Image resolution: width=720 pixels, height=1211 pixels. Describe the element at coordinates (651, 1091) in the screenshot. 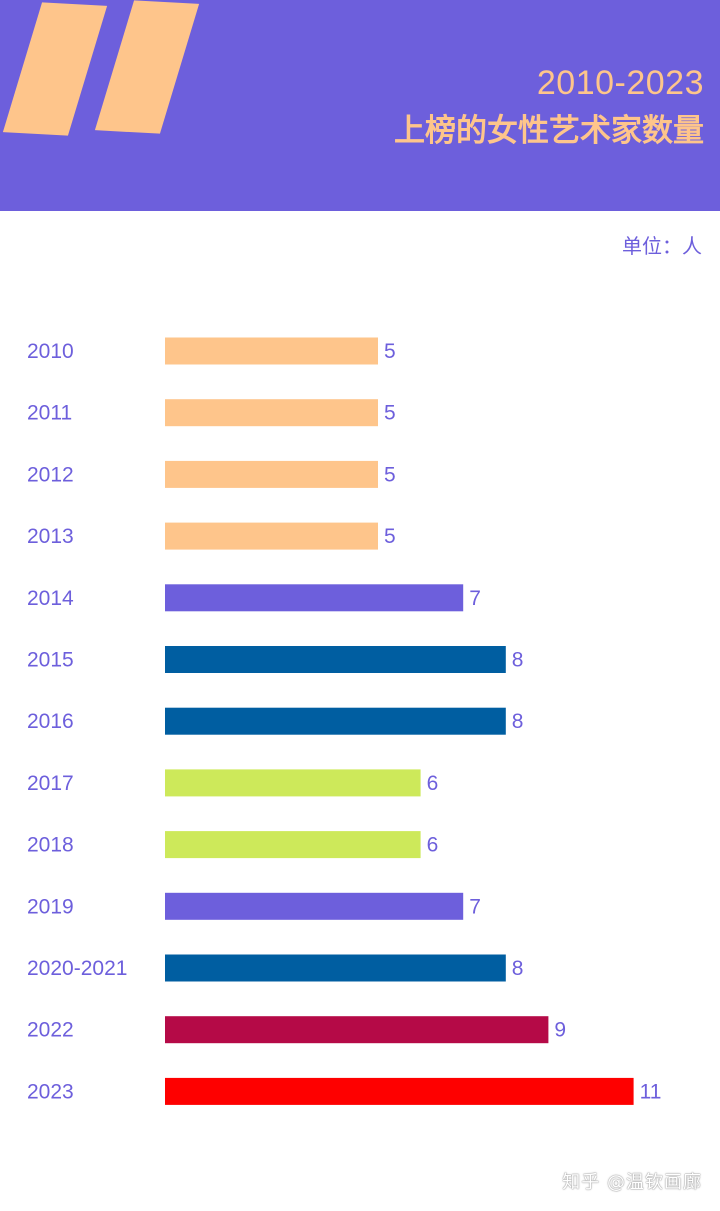

I see `bar-value-label: 11` at that location.